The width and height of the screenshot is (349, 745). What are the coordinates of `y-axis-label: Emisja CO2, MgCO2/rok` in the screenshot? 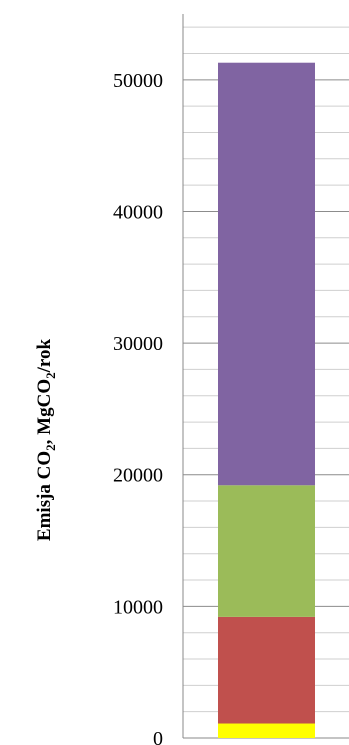 It's located at (46, 440).